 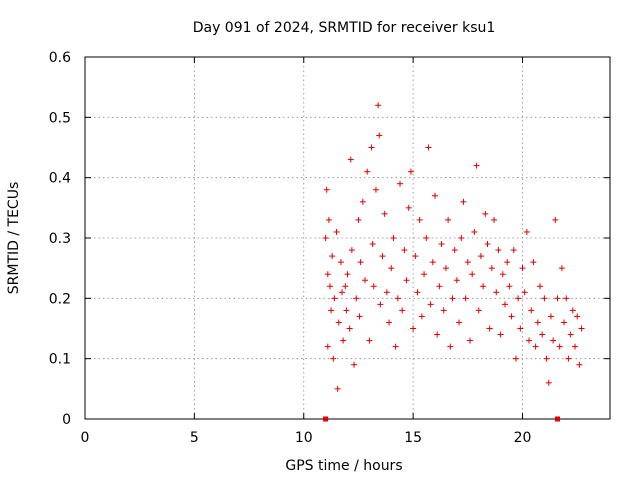 What do you see at coordinates (66, 420) in the screenshot?
I see `y-tick-label: 0` at bounding box center [66, 420].